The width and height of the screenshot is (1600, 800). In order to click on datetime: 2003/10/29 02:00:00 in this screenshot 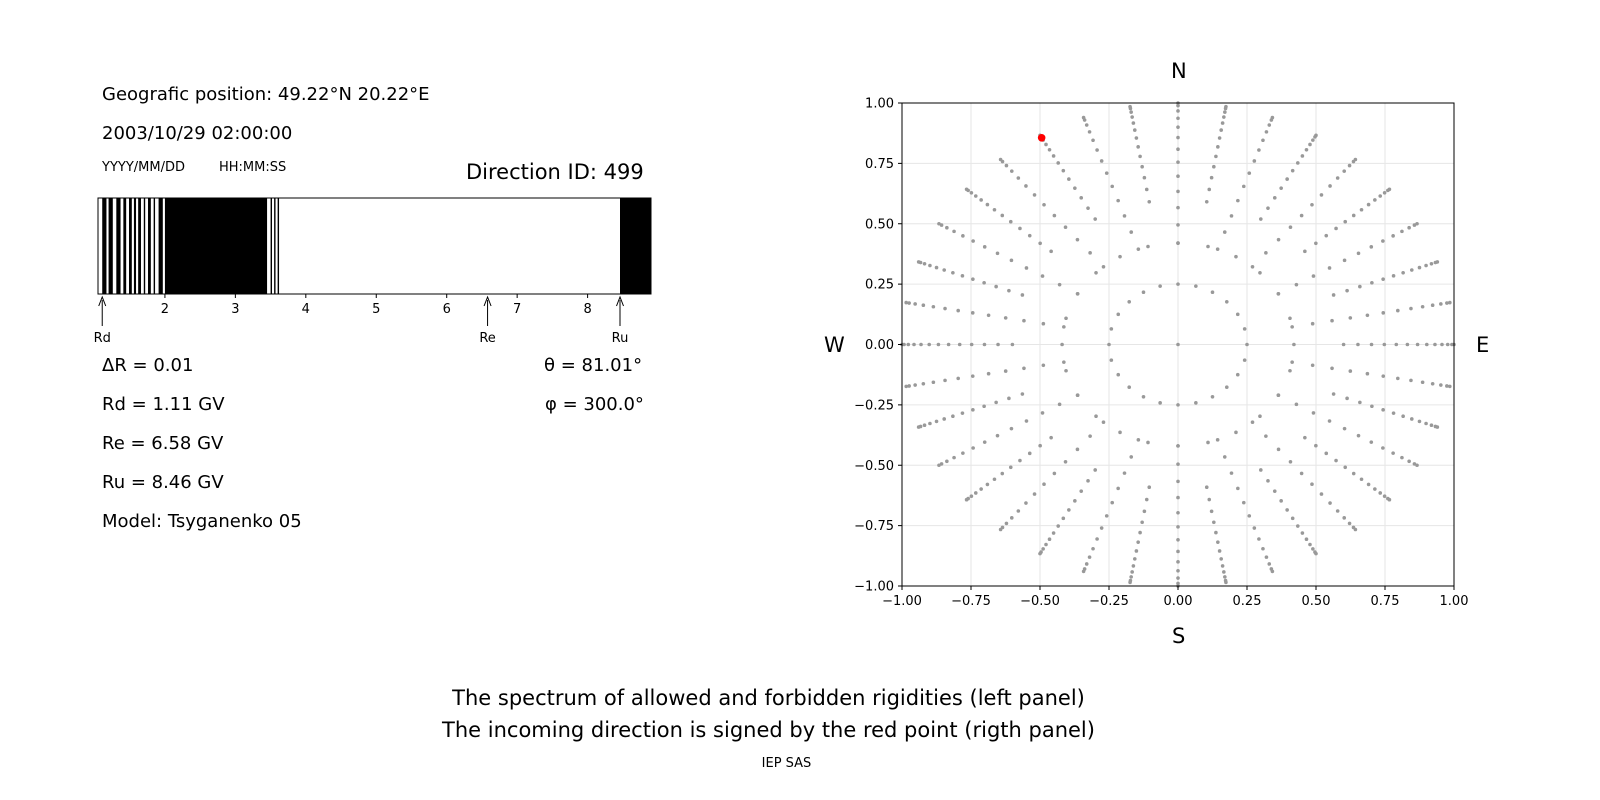, I will do `click(197, 133)`.